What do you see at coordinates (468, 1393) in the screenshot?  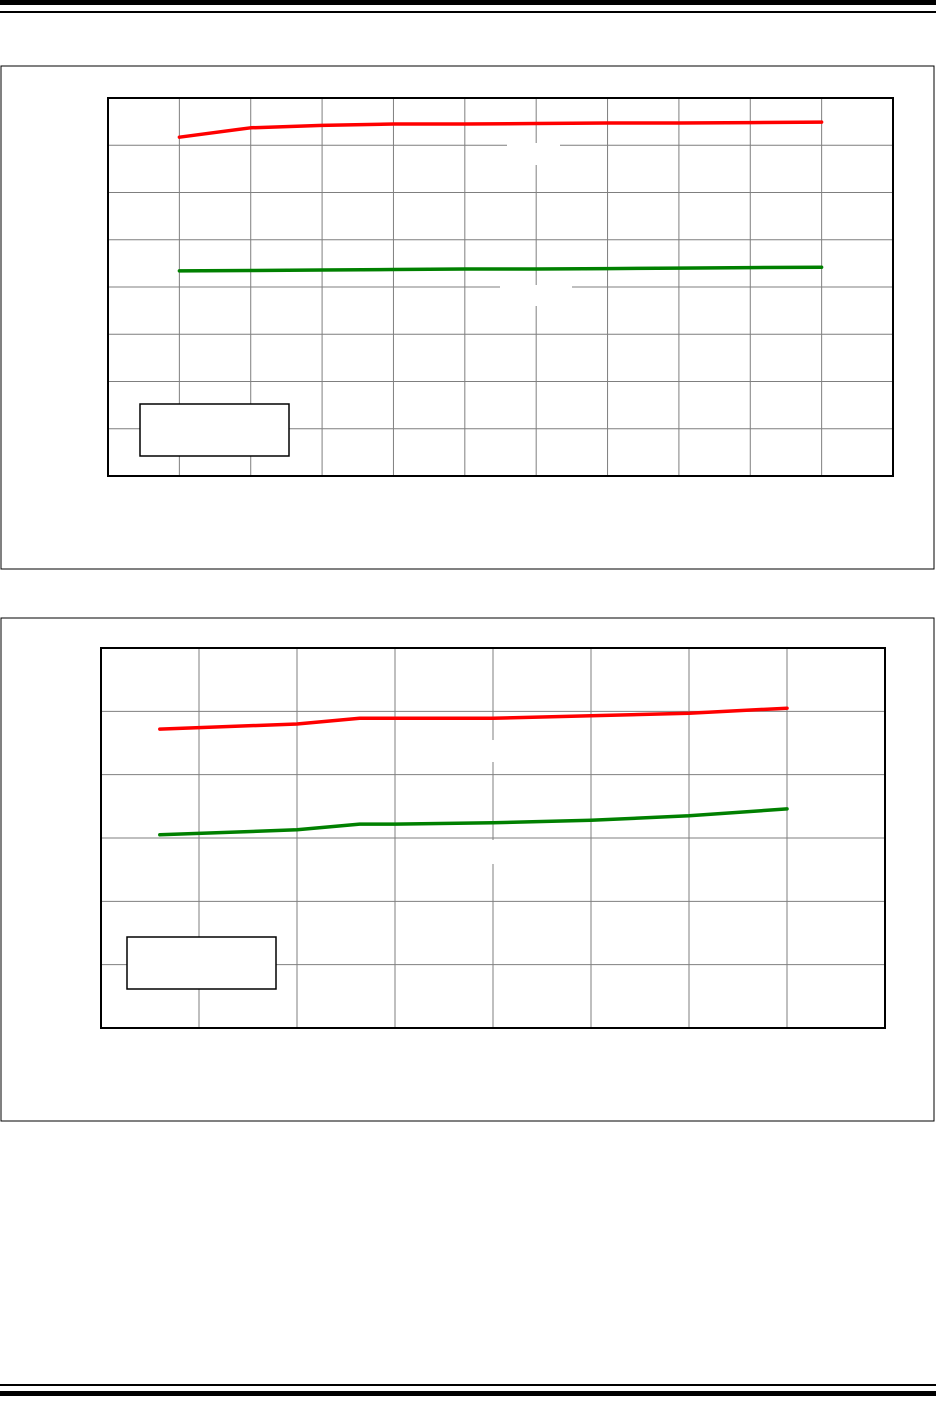 I see `footer-rule-thick` at bounding box center [468, 1393].